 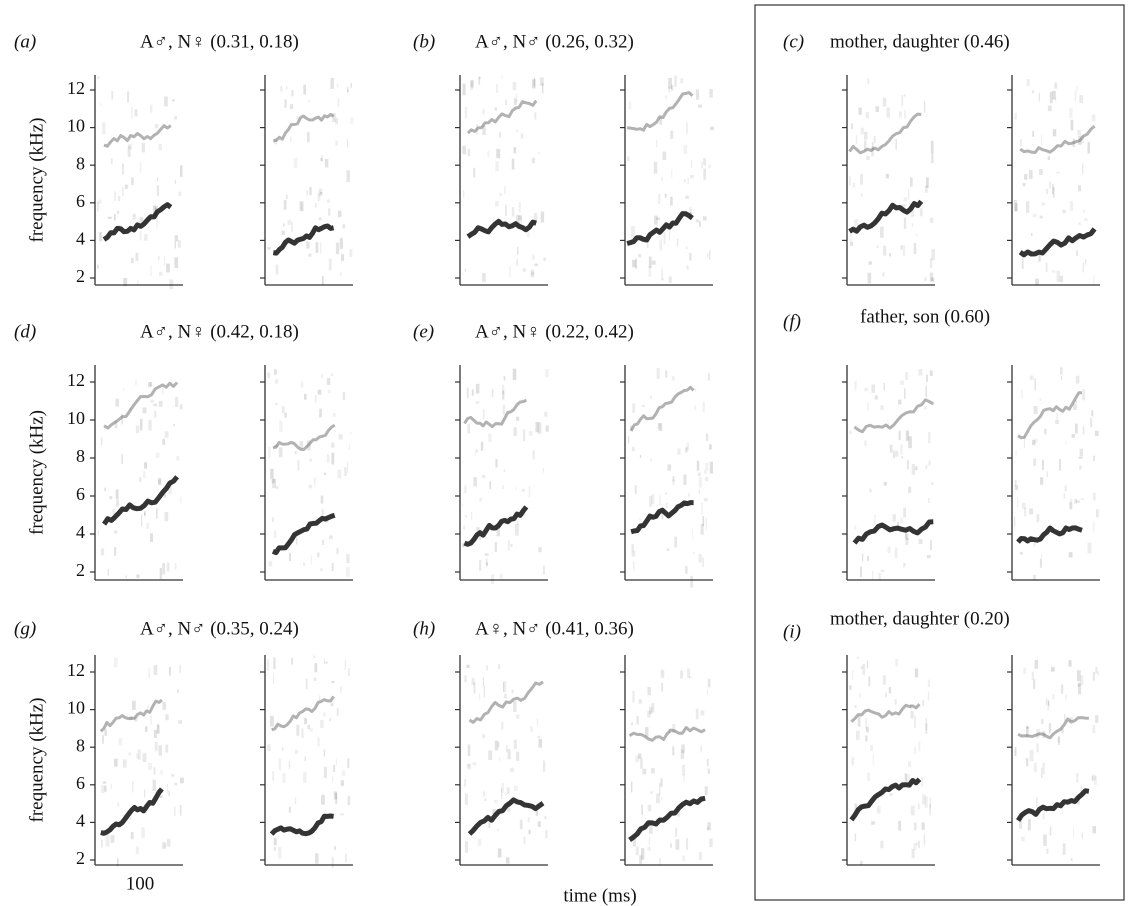 I want to click on panel-title: A♂, N♂ (0.35, 0.24), so click(x=219, y=628).